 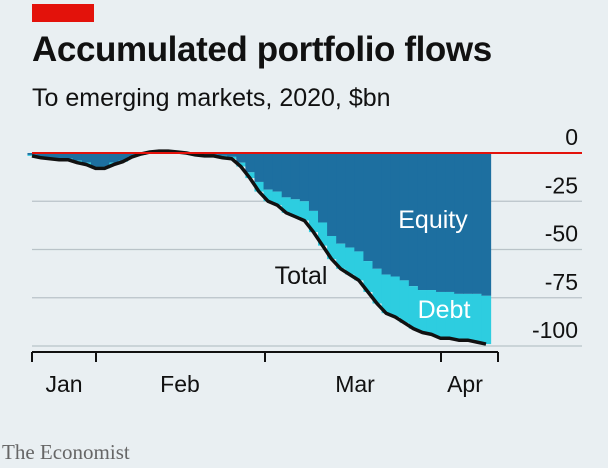 I want to click on y-tick-label: -100, so click(x=555, y=330).